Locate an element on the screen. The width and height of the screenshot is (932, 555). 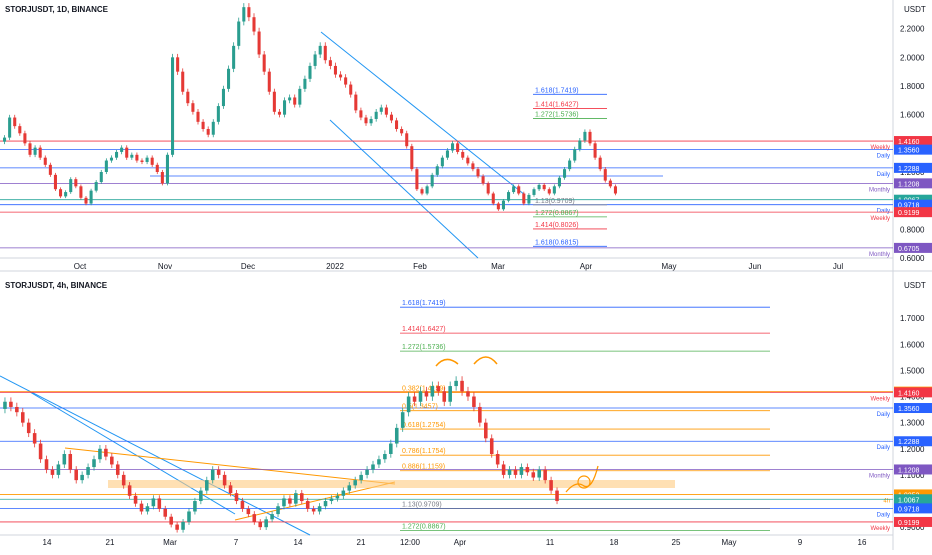
fib-label: 1.618(0.6815) is located at coordinates (557, 242).